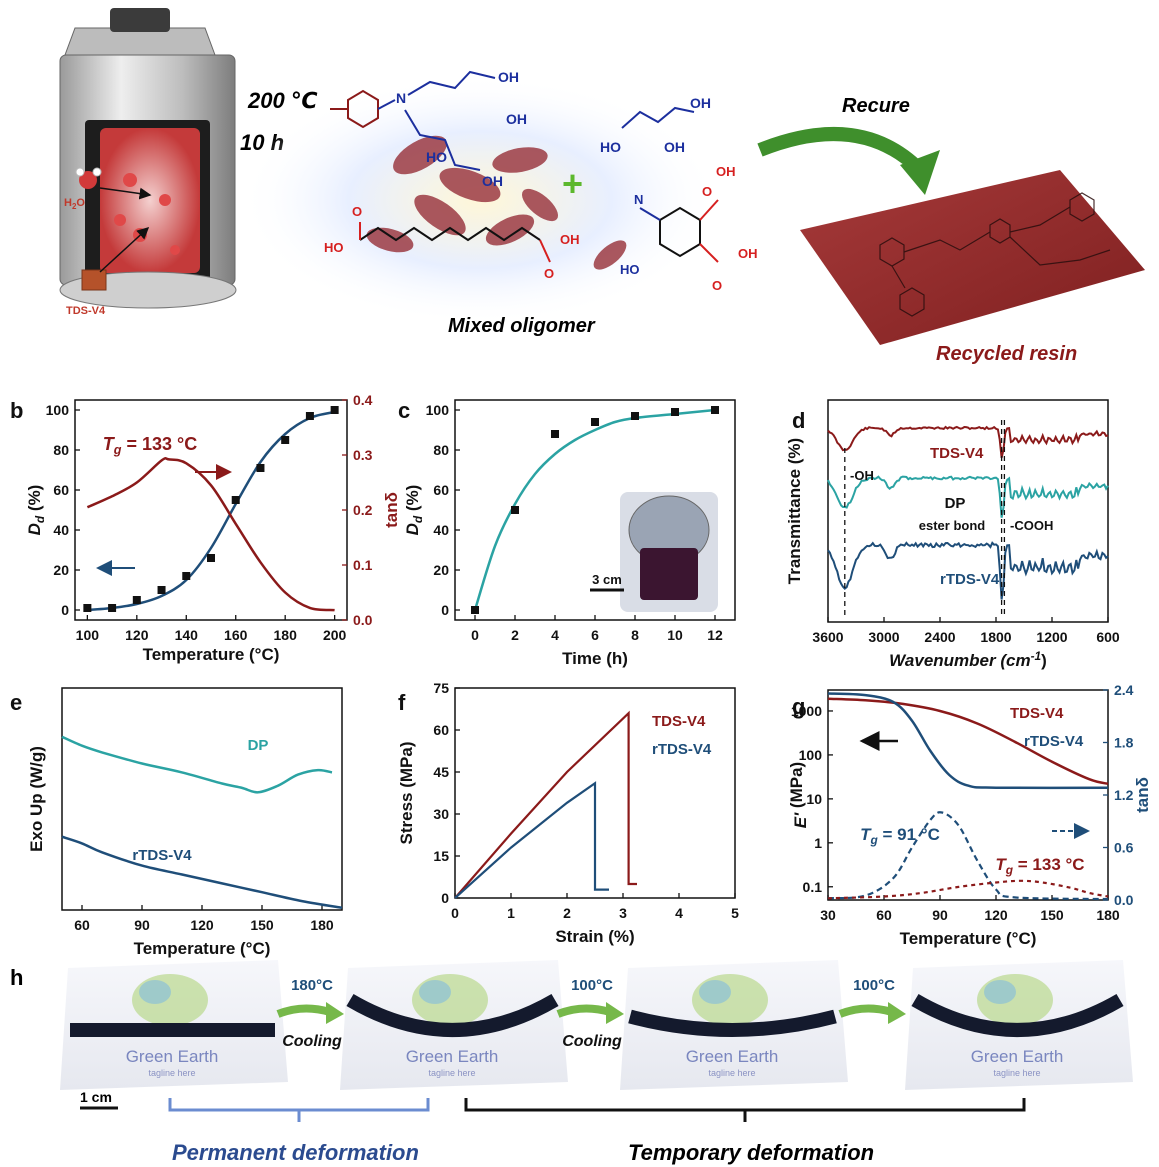 The height and width of the screenshot is (1167, 1159). What do you see at coordinates (363, 620) in the screenshot?
I see `chart-b-y2tick-label: 0.0` at bounding box center [363, 620].